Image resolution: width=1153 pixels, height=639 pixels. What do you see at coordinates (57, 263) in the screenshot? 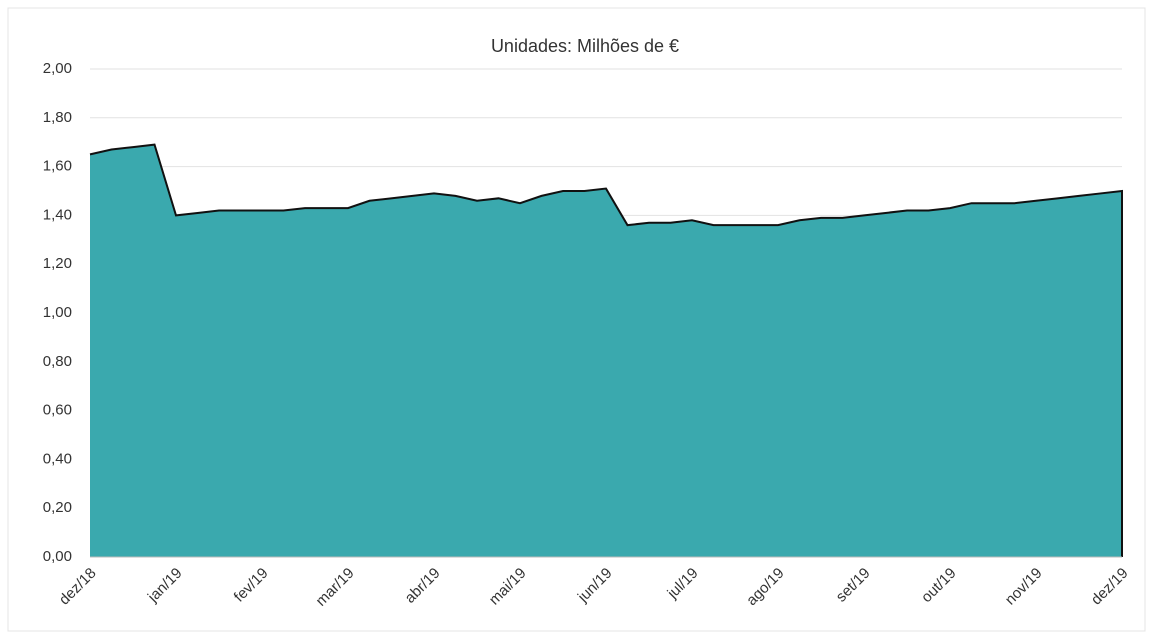
I see `y-tick-label: 1,20` at bounding box center [57, 263].